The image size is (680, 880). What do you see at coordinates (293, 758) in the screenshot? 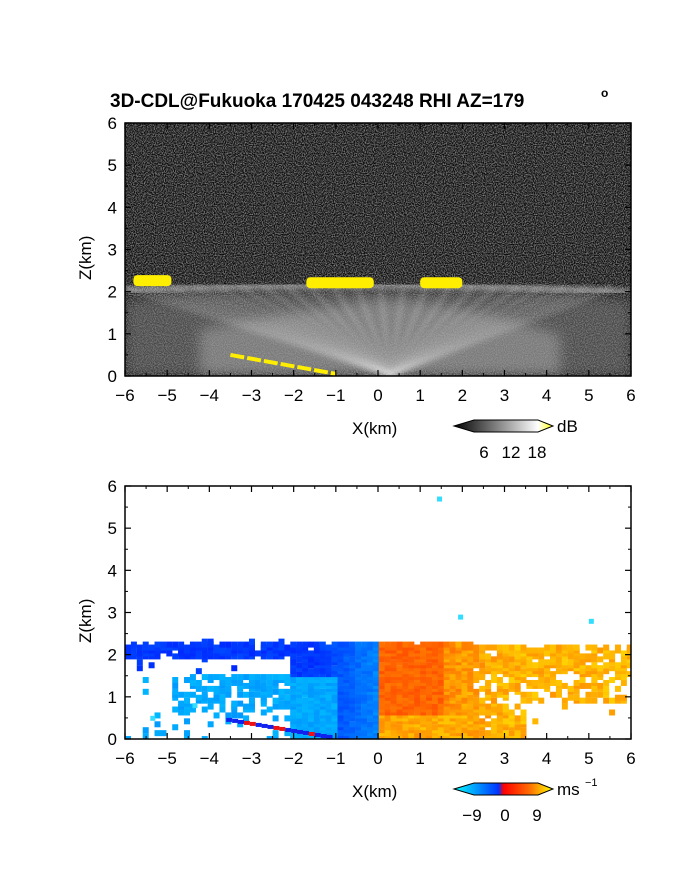
I see `x-tick-label: −2` at bounding box center [293, 758].